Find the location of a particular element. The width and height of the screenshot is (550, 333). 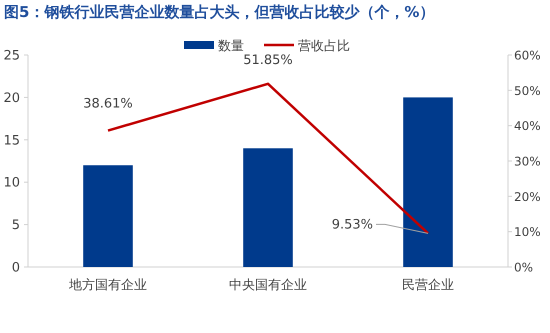

y-tick-label: 15 is located at coordinates (11, 140).